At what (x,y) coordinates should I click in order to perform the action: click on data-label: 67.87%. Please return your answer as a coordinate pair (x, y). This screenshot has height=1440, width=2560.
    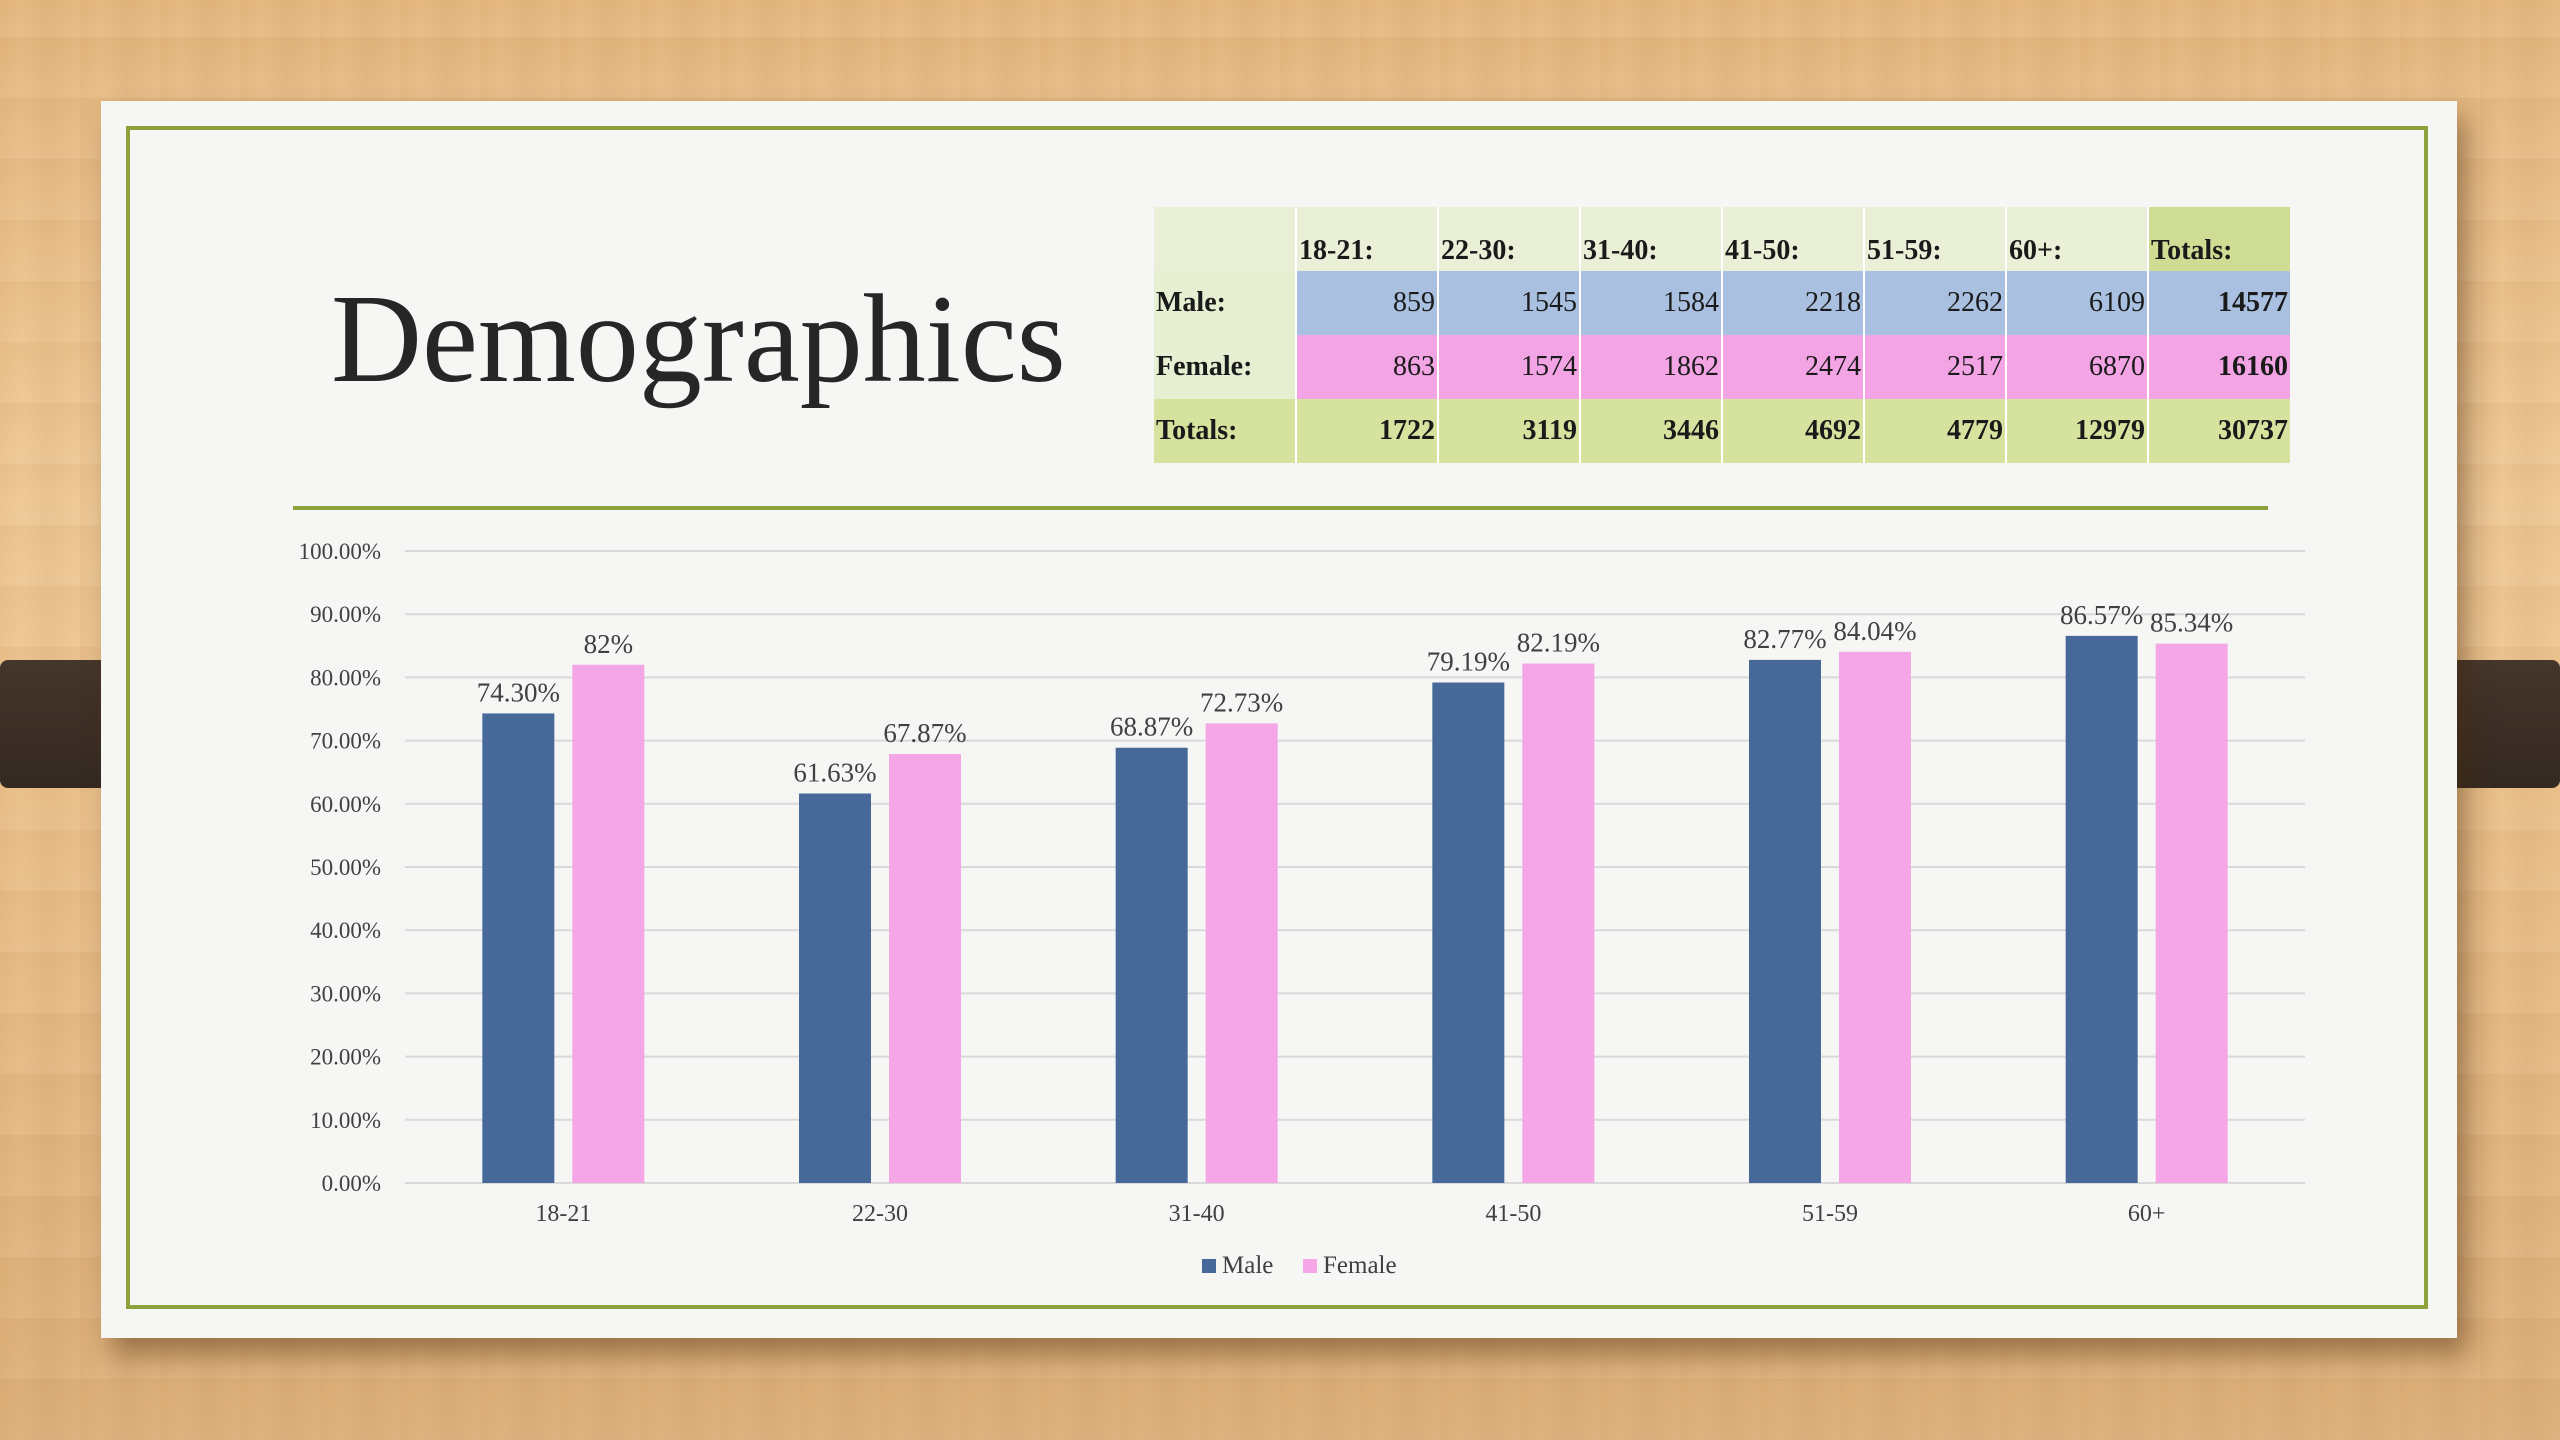
    Looking at the image, I should click on (924, 733).